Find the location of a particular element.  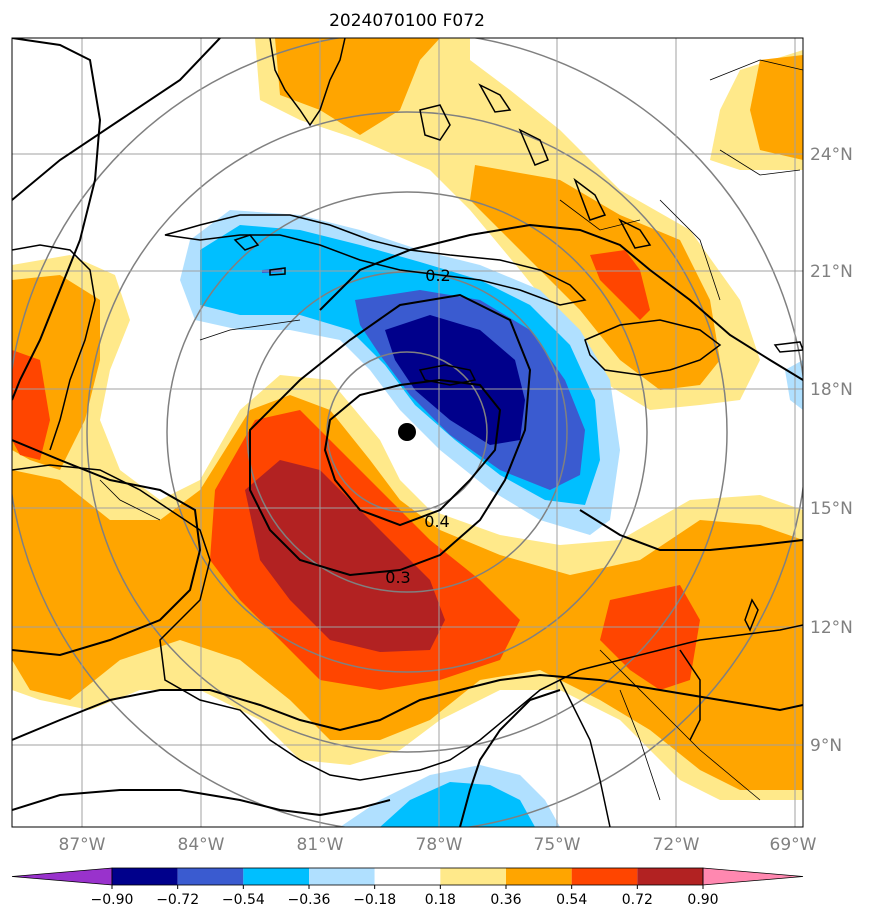

coast-cuba is located at coordinates (375, 260).